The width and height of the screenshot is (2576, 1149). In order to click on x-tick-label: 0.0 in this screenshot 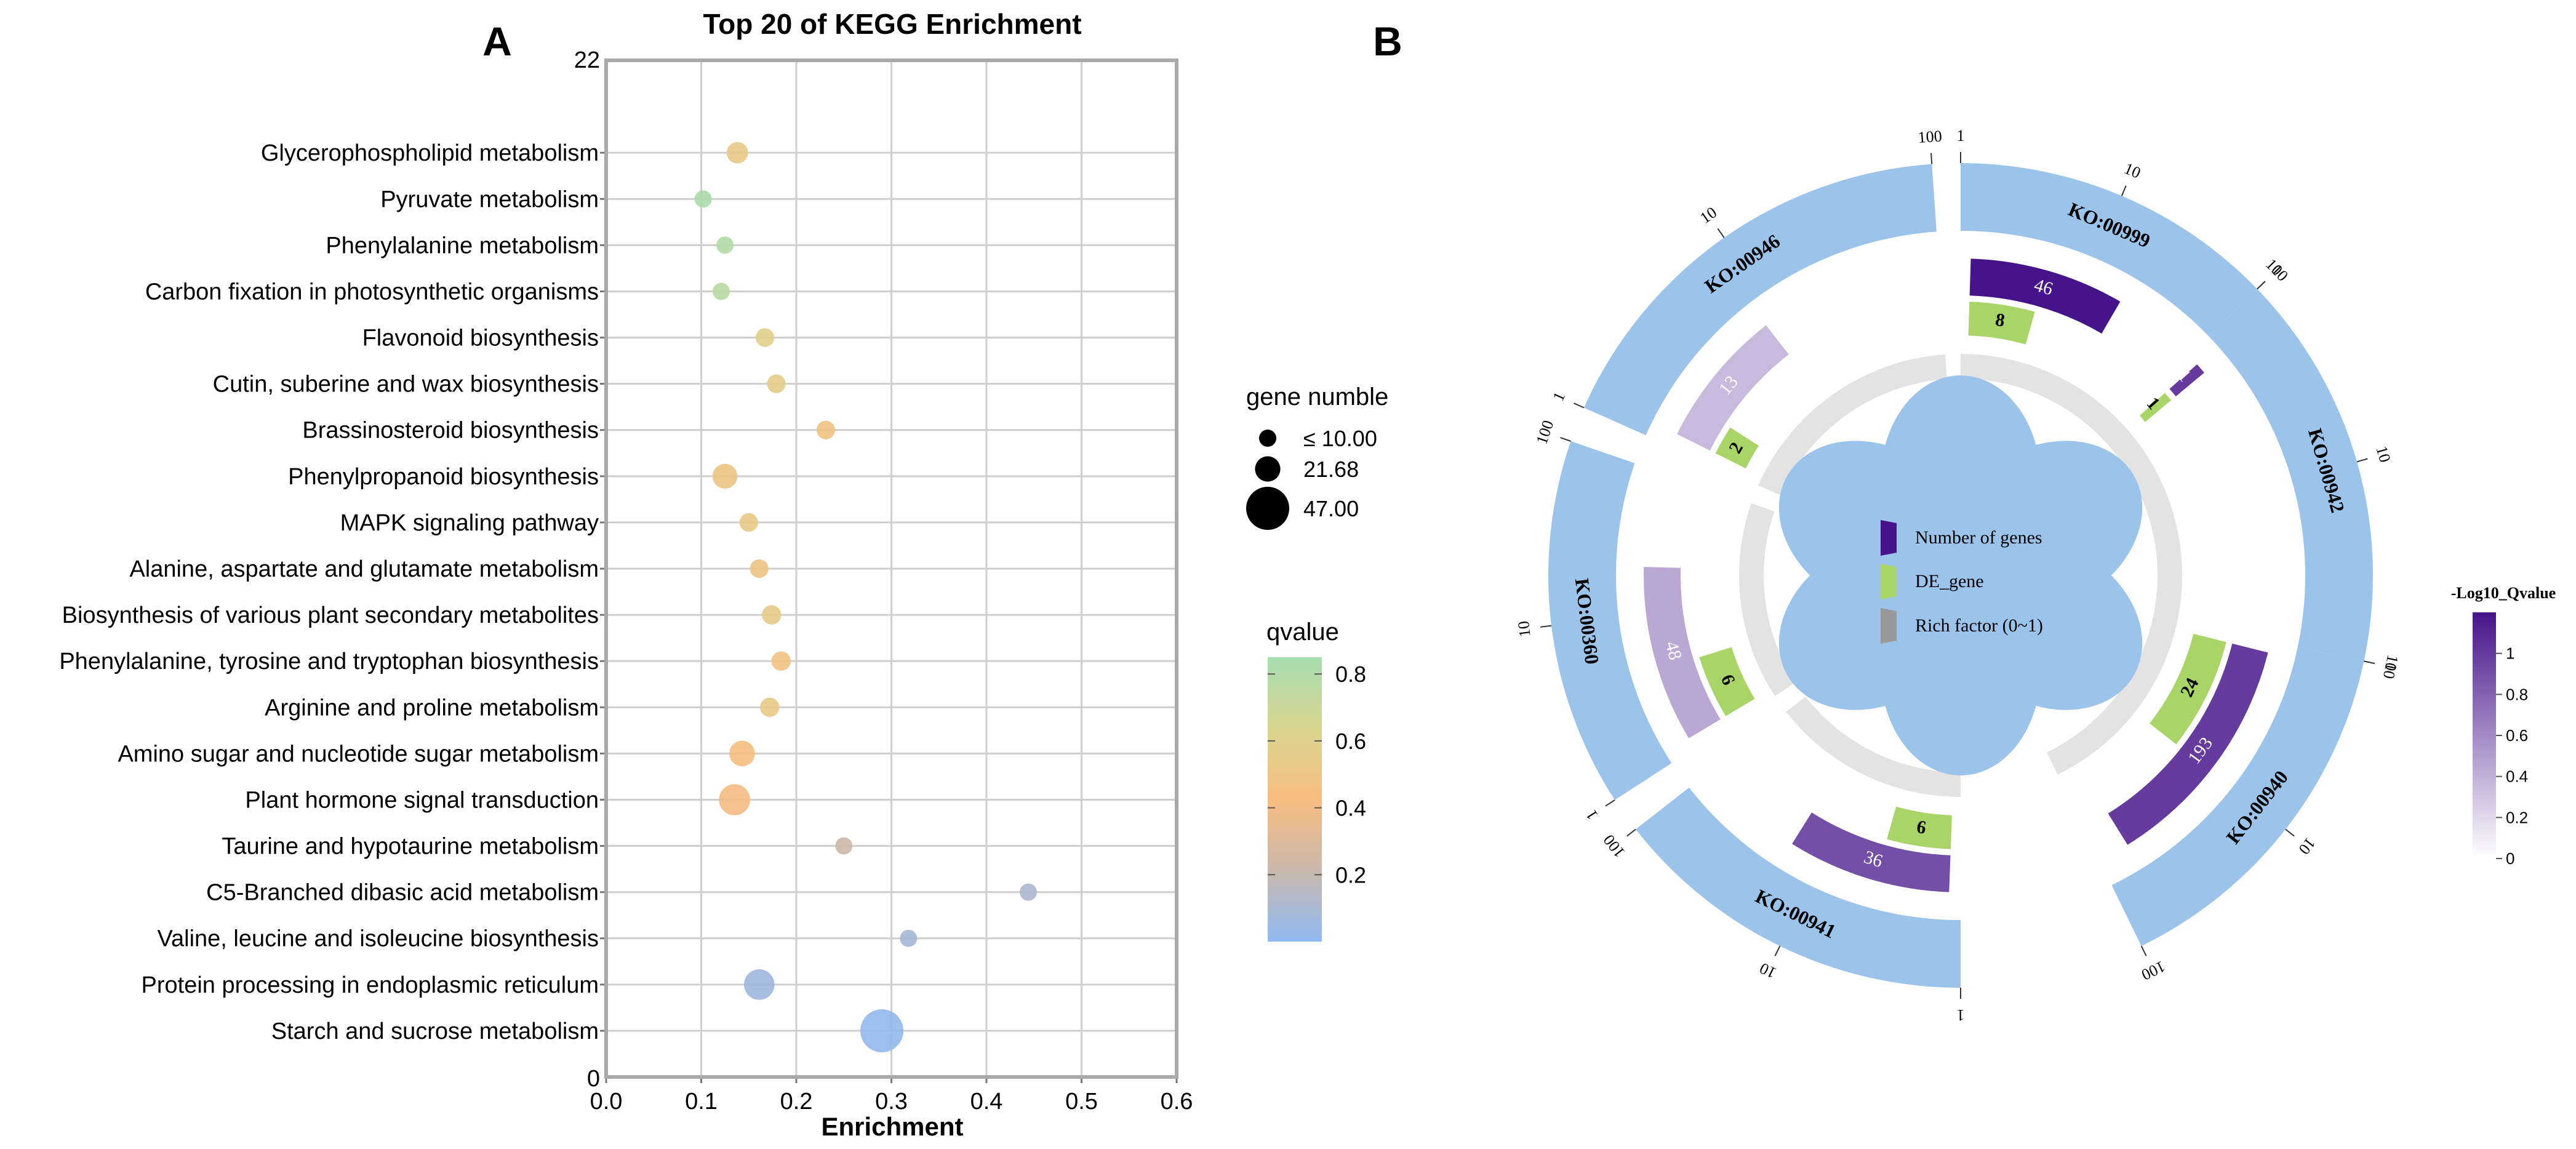, I will do `click(606, 1102)`.